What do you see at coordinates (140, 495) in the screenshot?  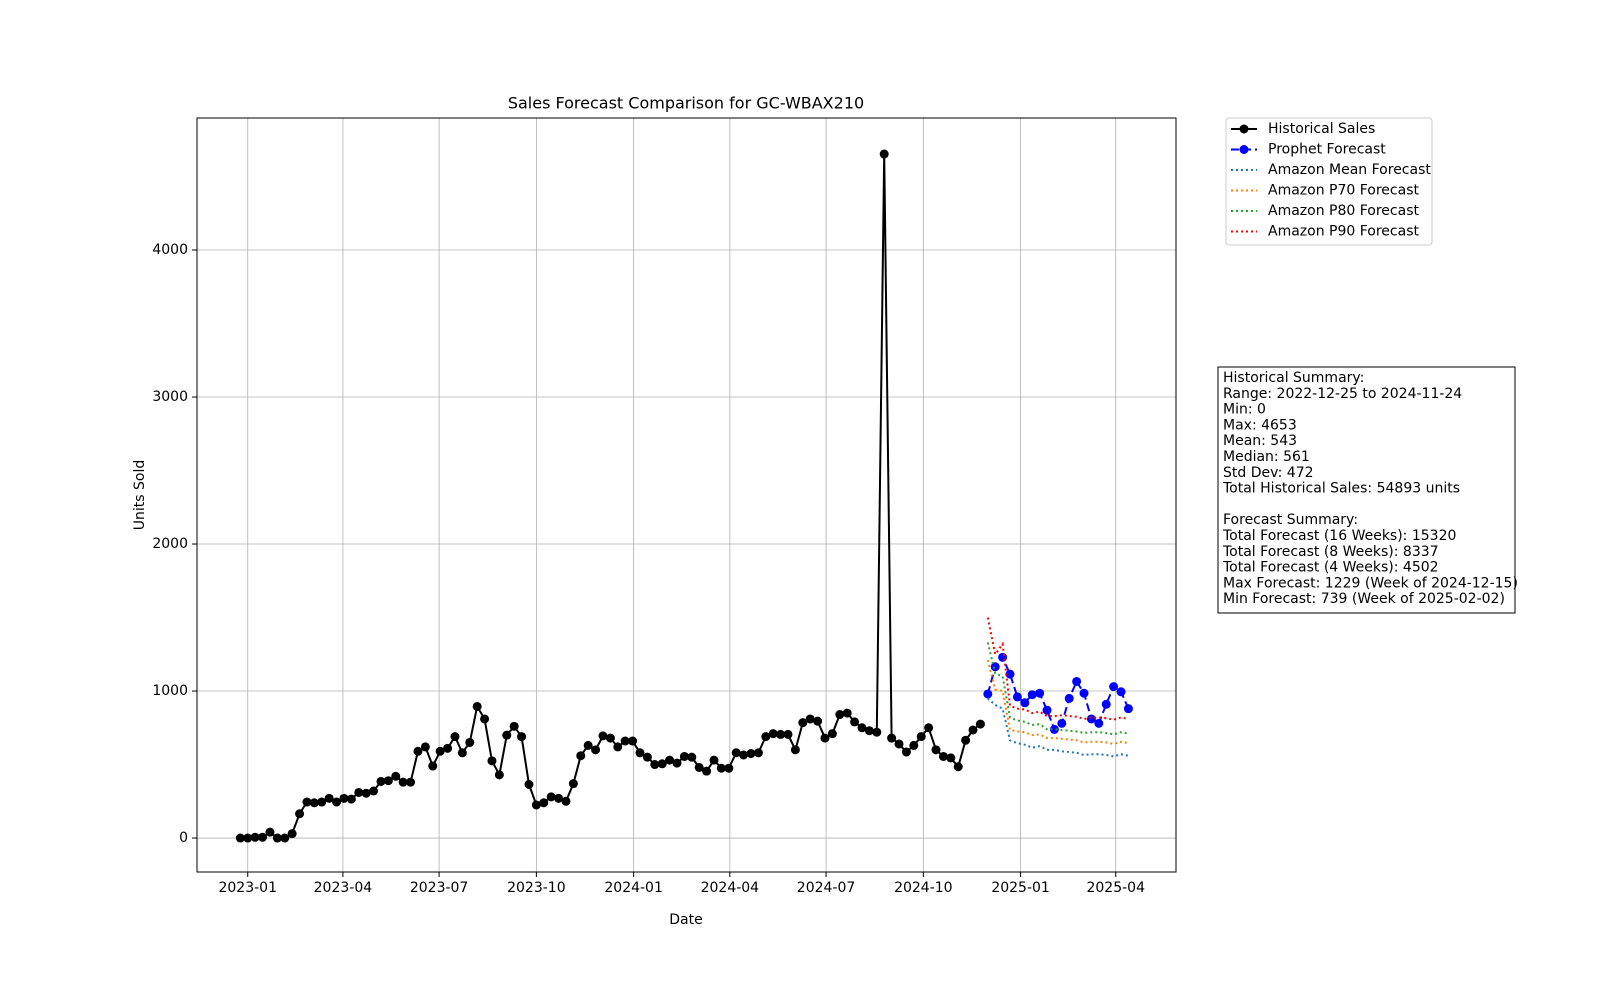 I see `y-axis-label: Units Sold` at bounding box center [140, 495].